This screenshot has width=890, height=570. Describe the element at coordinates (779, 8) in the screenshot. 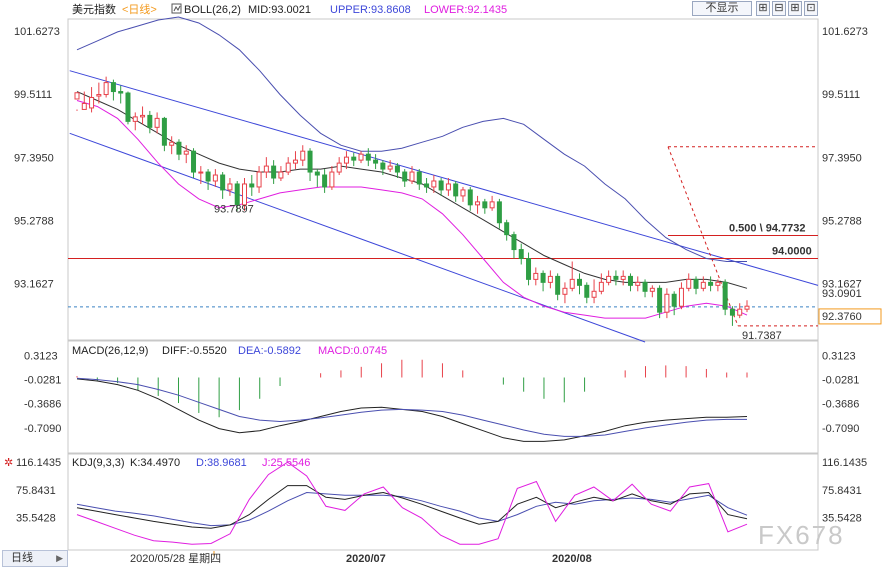

I see `zoom-out-icon: ⊟` at that location.